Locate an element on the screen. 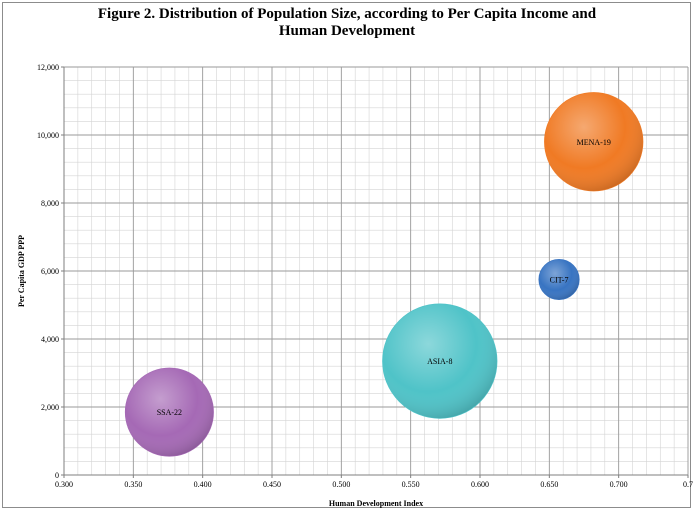 The width and height of the screenshot is (694, 511). y-tick-label: 10,000 is located at coordinates (48, 135).